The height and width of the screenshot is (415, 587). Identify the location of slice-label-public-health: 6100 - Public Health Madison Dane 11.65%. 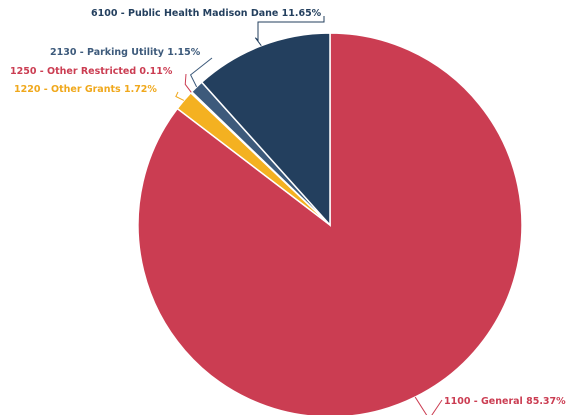
(206, 13).